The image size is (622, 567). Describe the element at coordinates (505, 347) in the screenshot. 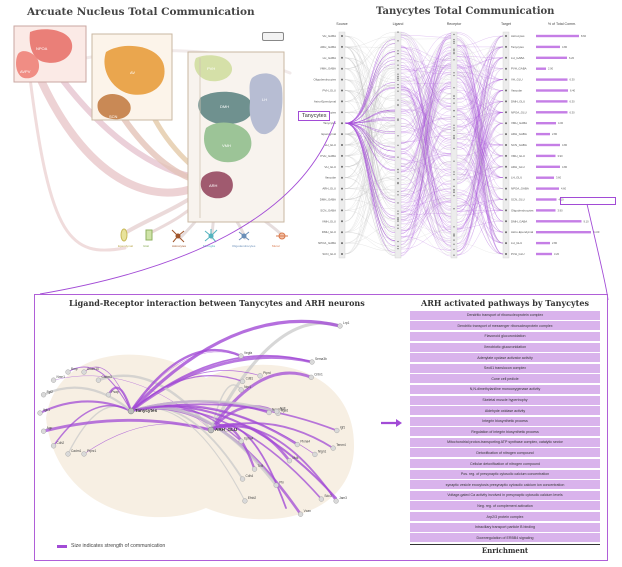

I see `pathway-bar: Xenobiotic glucuronidation` at that location.